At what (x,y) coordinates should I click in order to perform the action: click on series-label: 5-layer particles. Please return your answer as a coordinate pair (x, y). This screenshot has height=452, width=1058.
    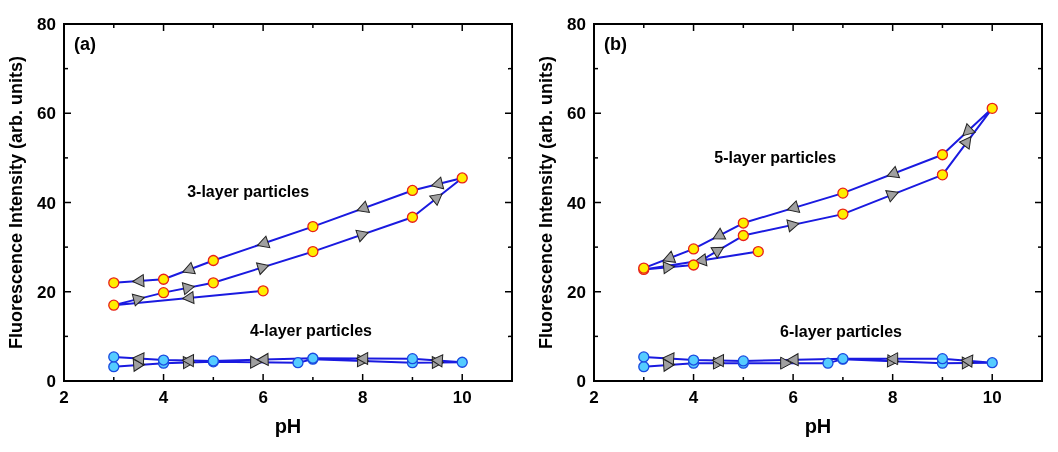
    Looking at the image, I should click on (775, 158).